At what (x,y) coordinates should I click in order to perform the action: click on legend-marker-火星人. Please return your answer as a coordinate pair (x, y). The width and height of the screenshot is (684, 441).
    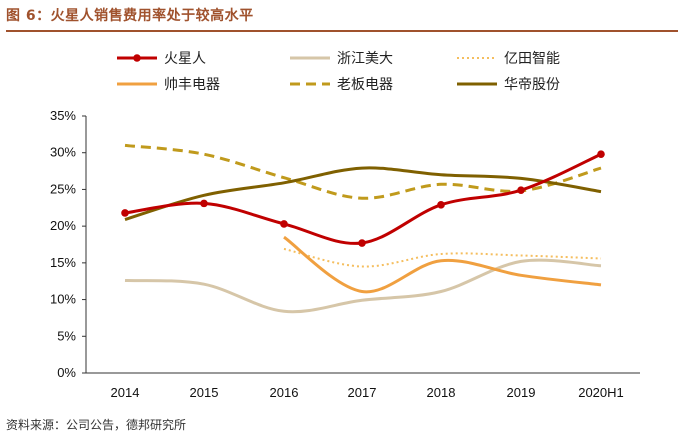
    Looking at the image, I should click on (137, 58).